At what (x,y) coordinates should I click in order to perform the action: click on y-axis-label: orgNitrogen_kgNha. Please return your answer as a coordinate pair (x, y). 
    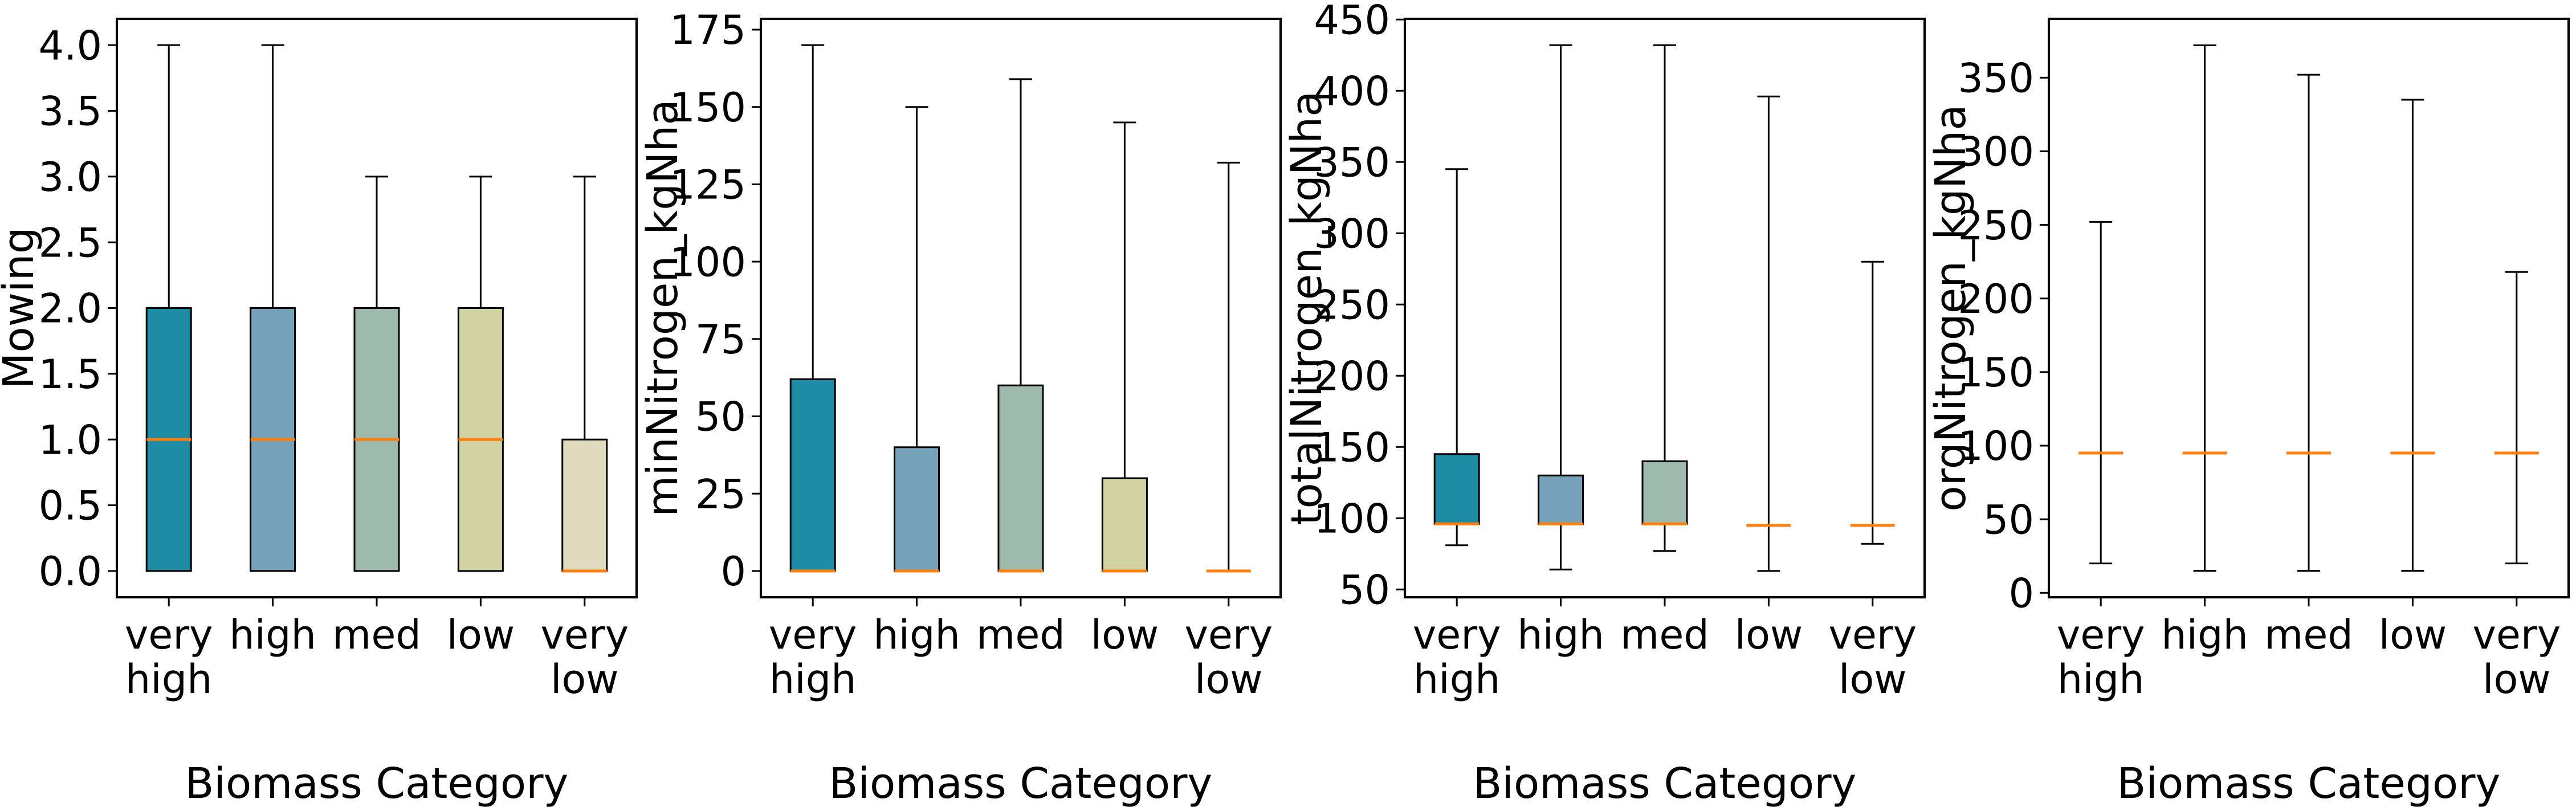
    Looking at the image, I should click on (1953, 307).